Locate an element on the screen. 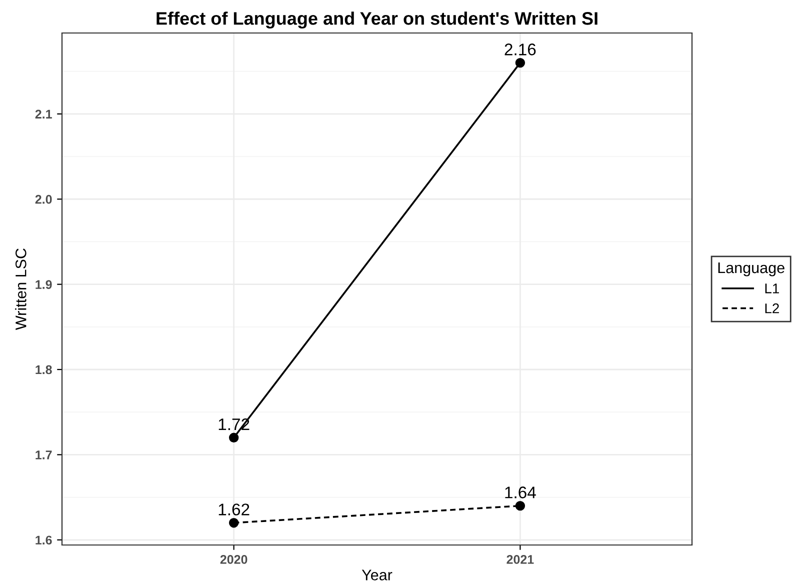  legend-label: L2 is located at coordinates (772, 308).